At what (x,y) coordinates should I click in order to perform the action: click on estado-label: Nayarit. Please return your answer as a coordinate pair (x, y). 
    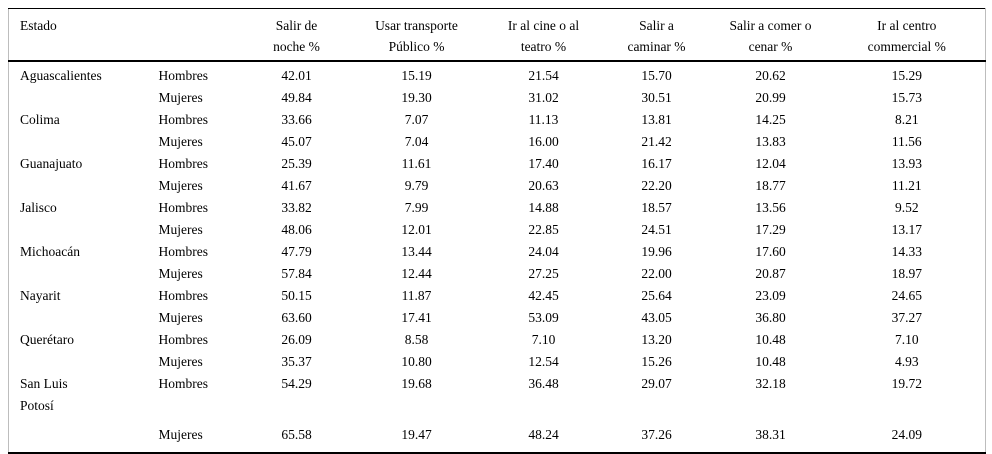
    Looking at the image, I should click on (40, 295).